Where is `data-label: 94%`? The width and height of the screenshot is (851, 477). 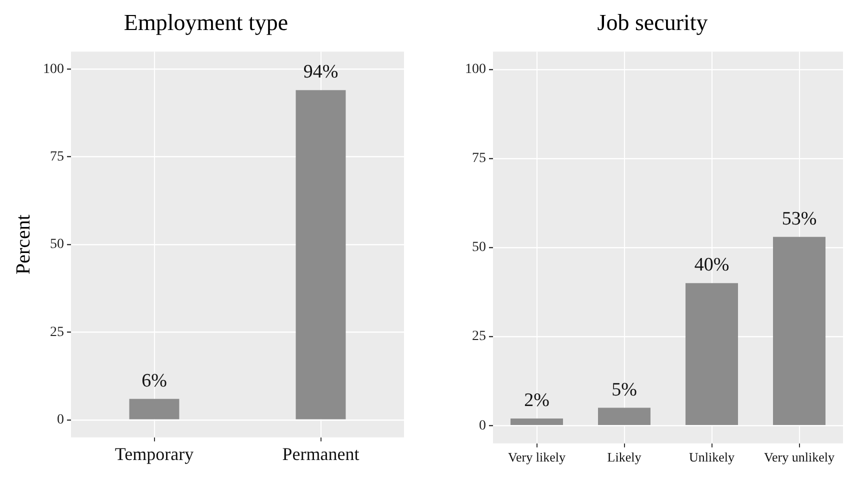 data-label: 94% is located at coordinates (320, 72).